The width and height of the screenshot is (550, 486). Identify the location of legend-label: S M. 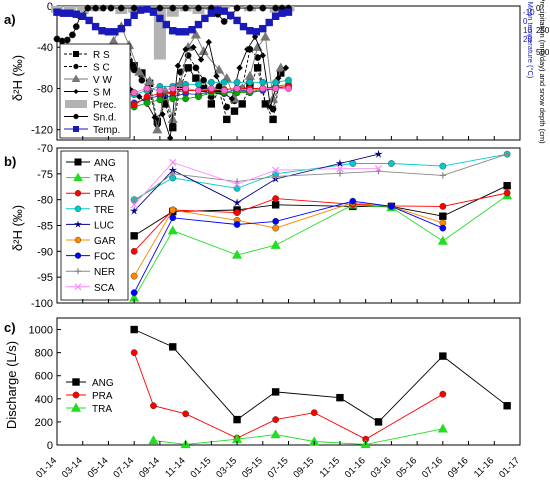
(102, 93).